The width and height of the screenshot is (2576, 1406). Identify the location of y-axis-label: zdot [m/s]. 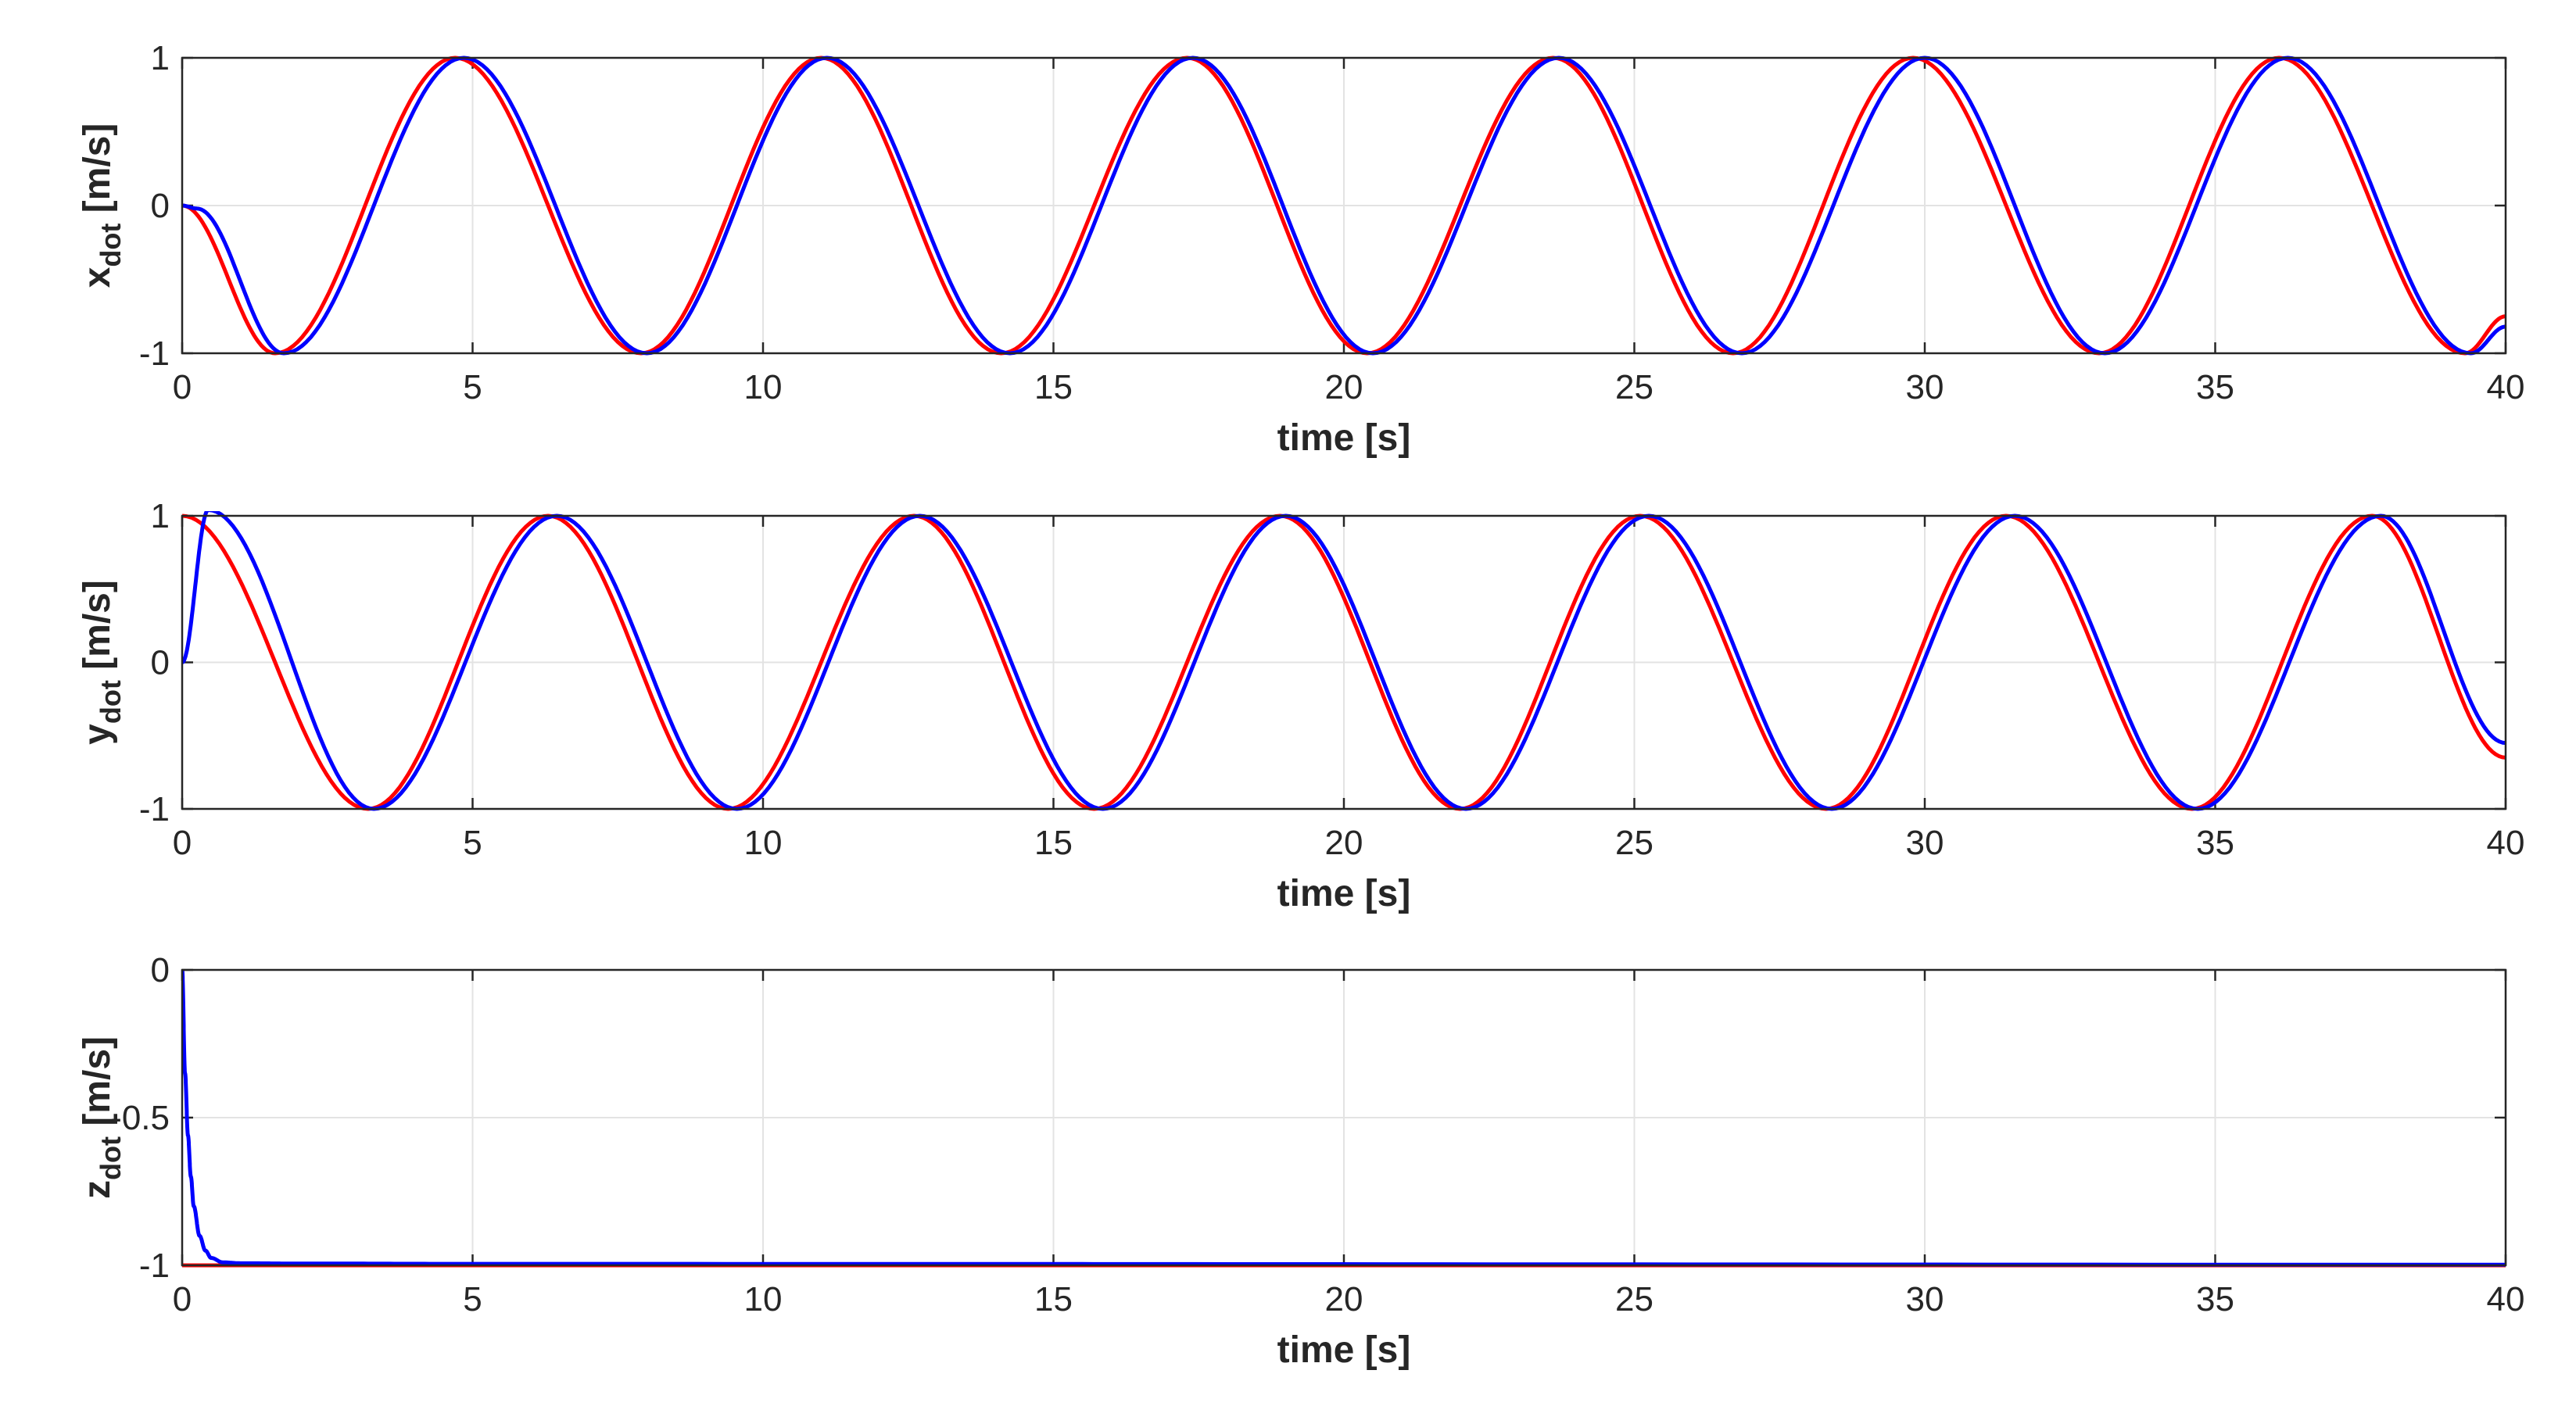
(102, 1117).